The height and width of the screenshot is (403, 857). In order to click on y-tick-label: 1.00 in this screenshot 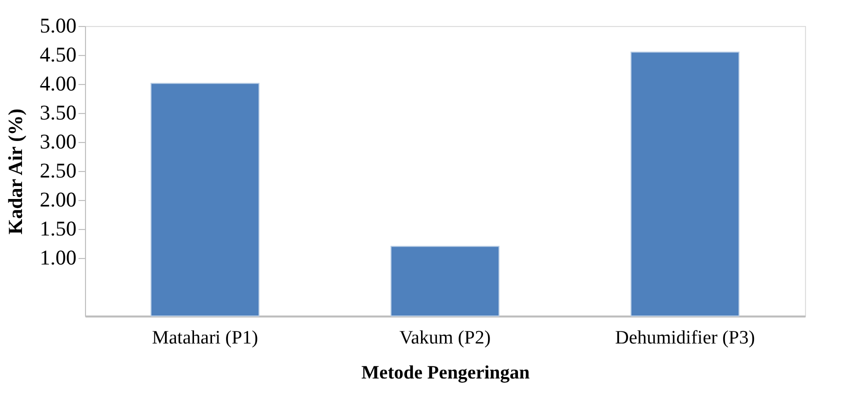, I will do `click(58, 258)`.